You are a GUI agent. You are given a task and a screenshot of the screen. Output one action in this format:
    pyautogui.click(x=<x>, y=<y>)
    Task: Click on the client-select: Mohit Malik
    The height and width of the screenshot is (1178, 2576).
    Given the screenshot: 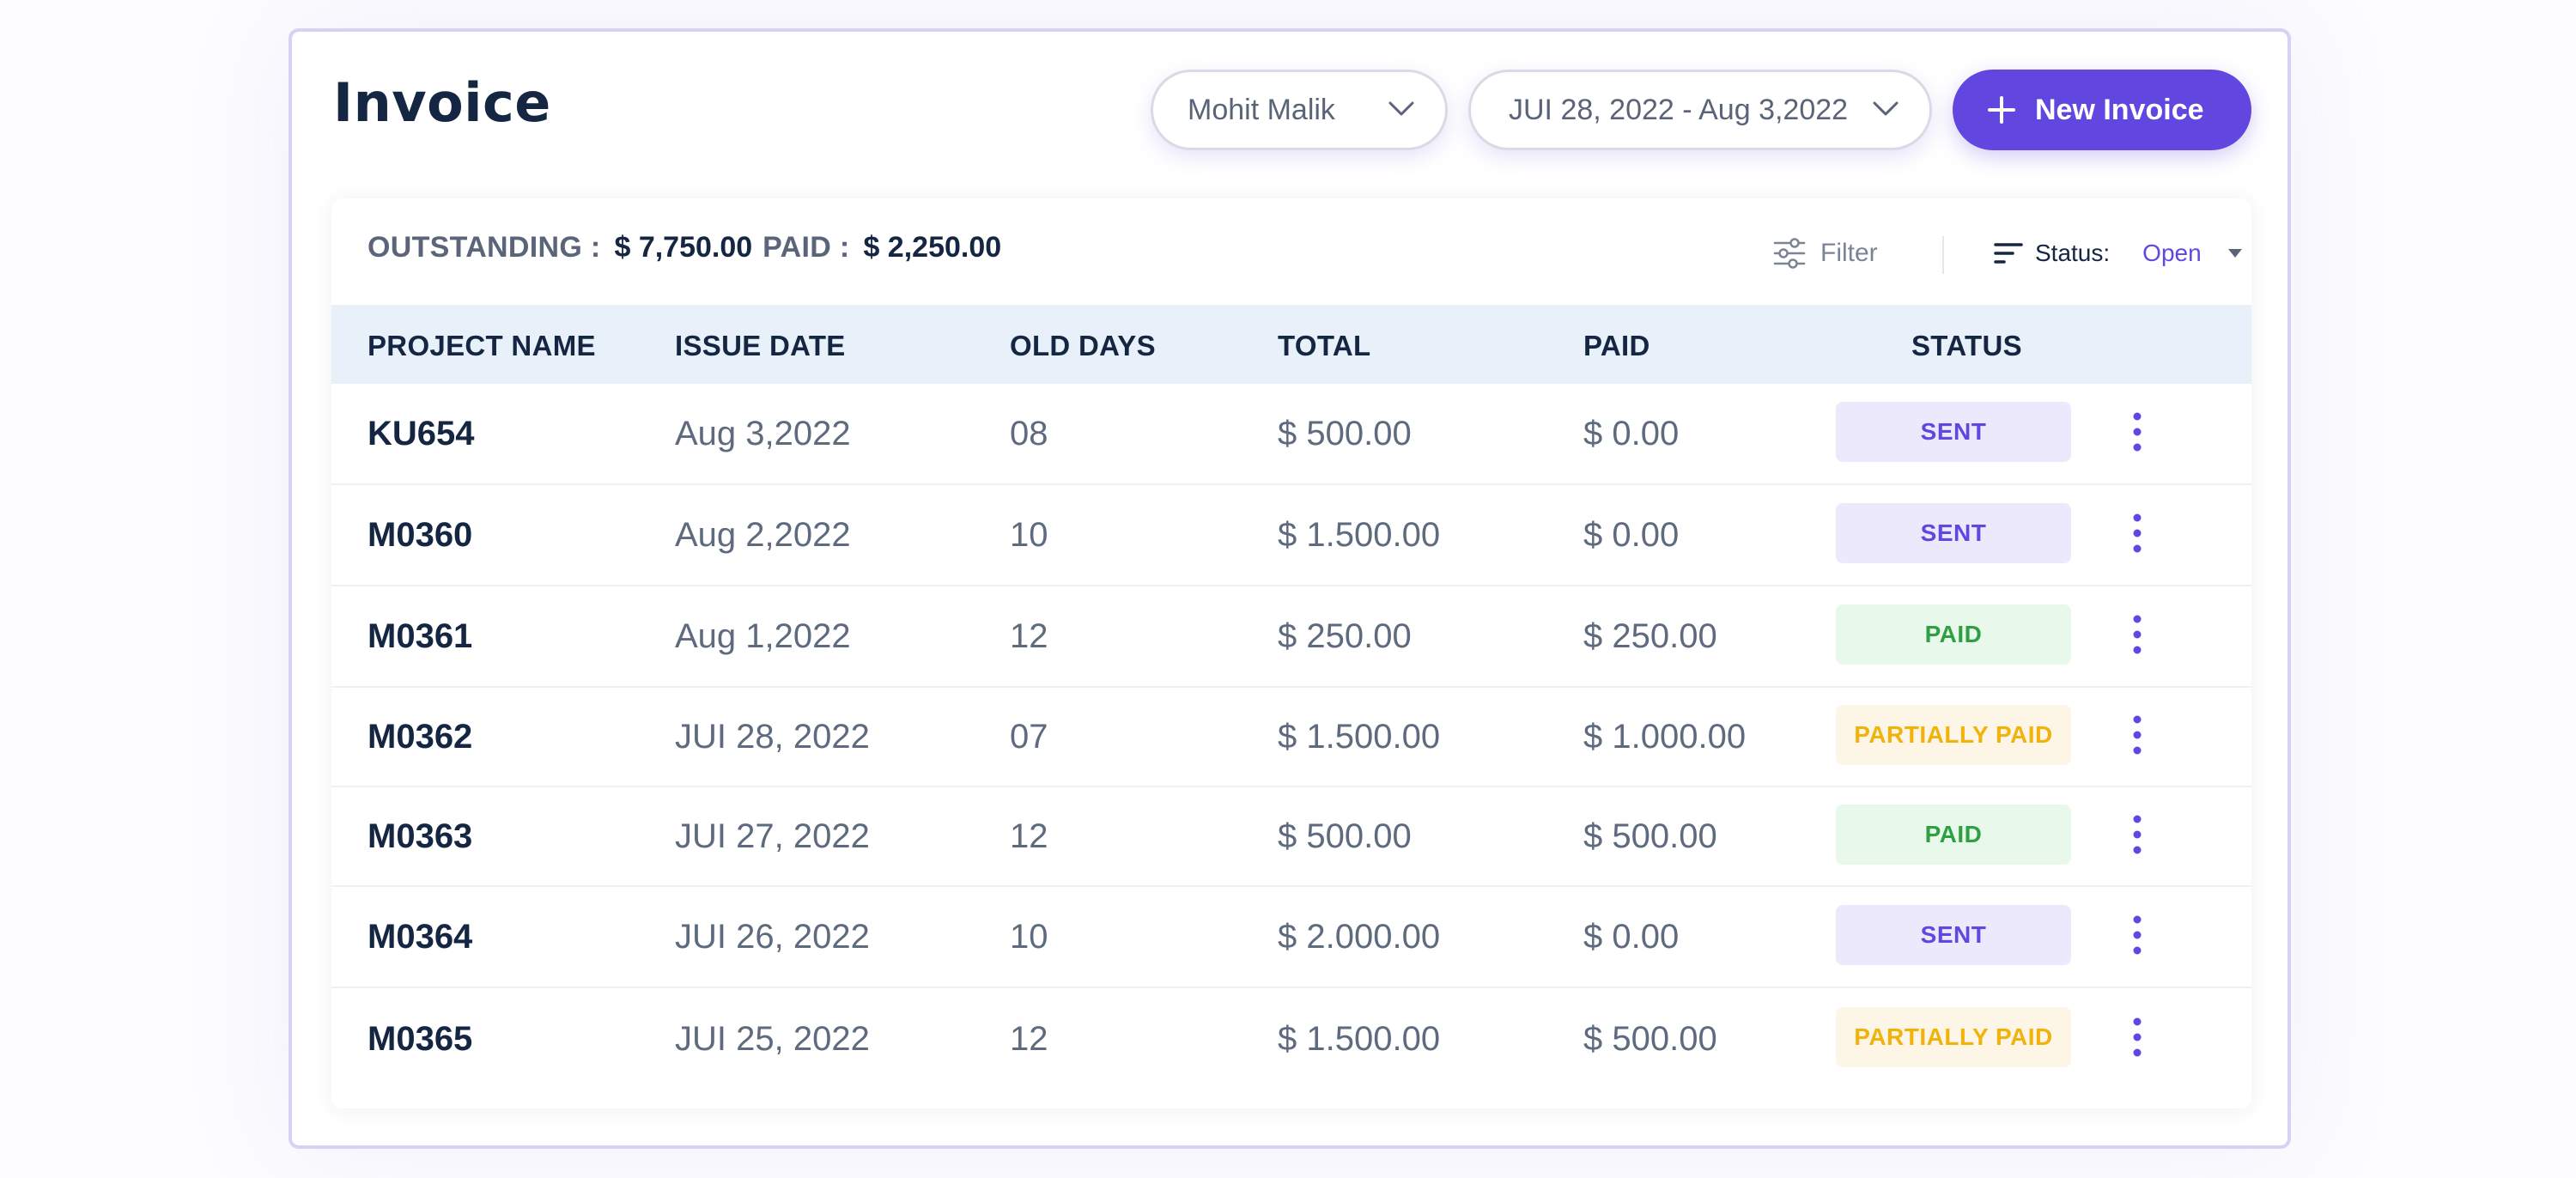 What is the action you would take?
    pyautogui.click(x=1299, y=110)
    